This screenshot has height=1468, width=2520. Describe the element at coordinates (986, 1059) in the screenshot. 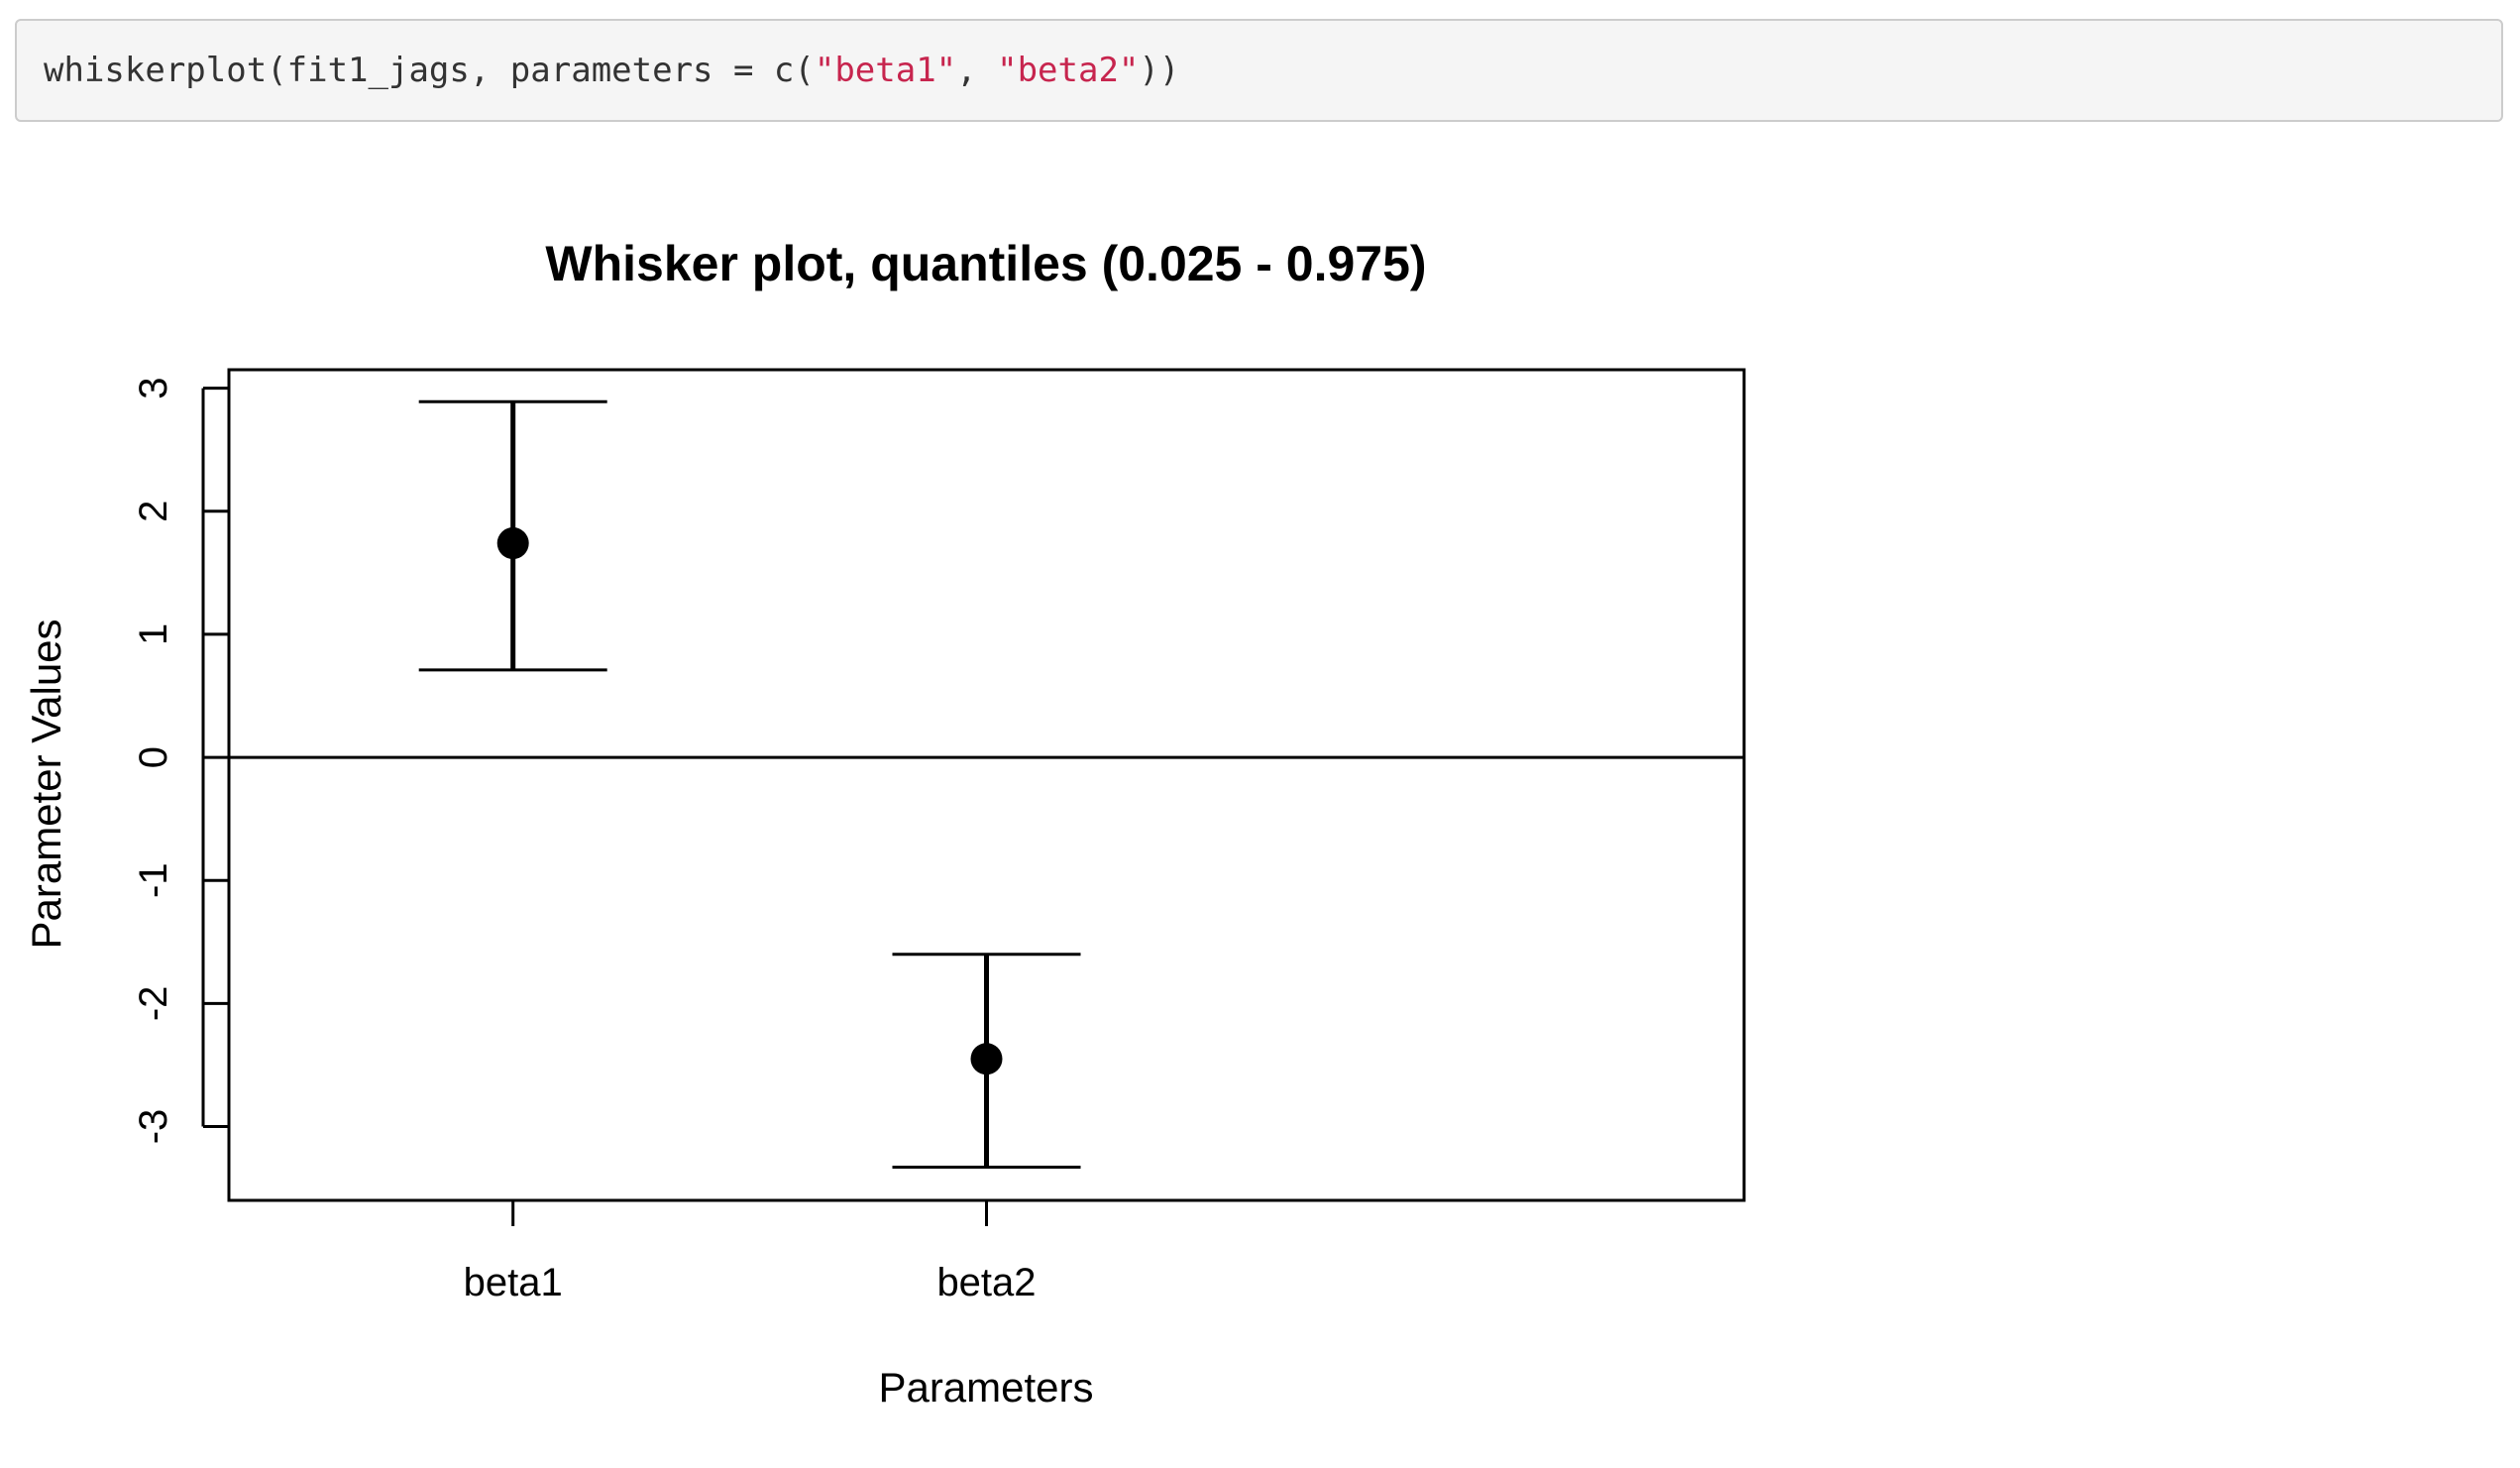

I see `median-point-beta2` at that location.